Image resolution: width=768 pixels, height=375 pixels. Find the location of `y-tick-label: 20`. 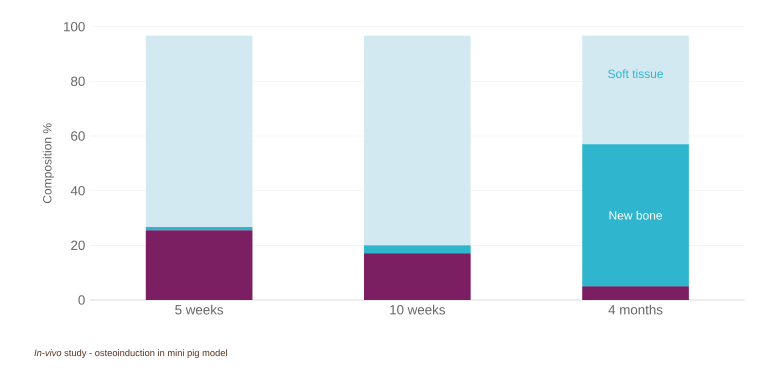

y-tick-label: 20 is located at coordinates (78, 245).